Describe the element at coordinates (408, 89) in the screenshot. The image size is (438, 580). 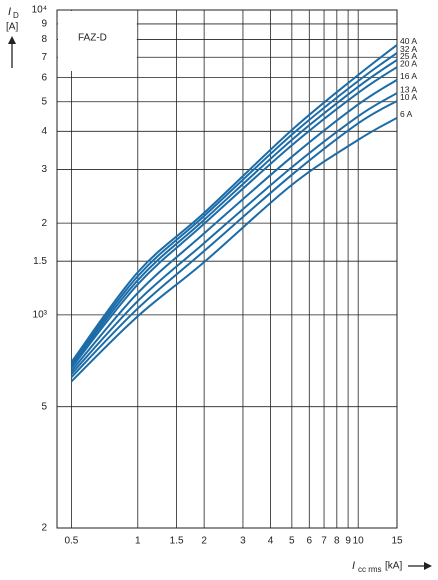
I see `series-label: 13 A` at that location.